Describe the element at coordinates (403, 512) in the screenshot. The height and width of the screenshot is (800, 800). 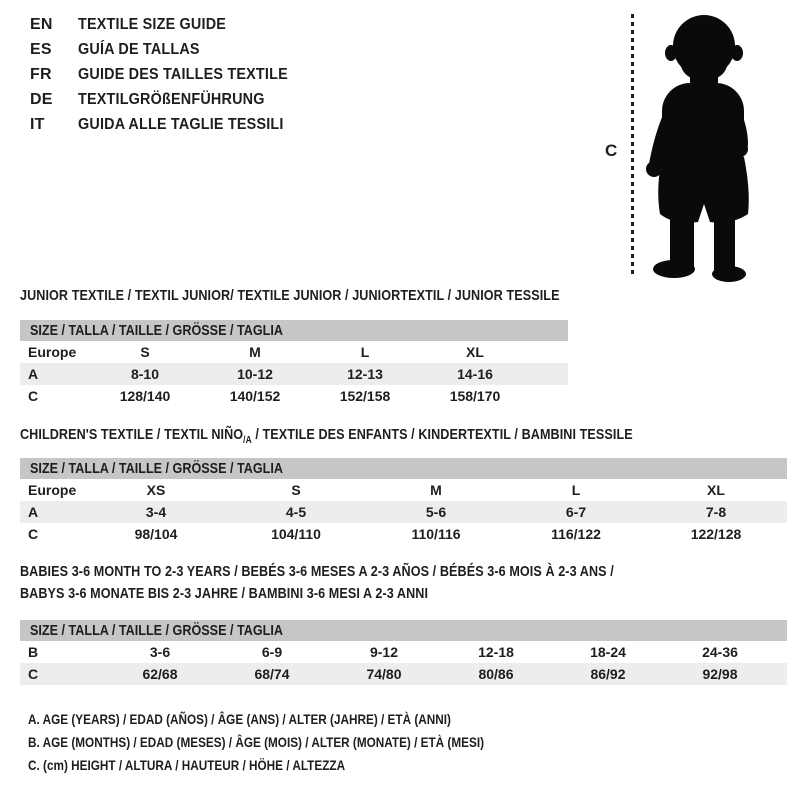
I see `table-row-age: A 3-4 4-5 5-6 6-7 7-8` at that location.